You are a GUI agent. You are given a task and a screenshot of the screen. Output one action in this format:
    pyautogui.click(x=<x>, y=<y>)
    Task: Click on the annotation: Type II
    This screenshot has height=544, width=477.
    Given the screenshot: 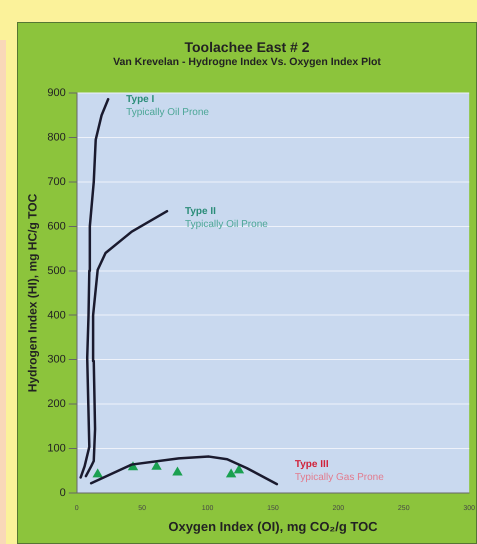 What is the action you would take?
    pyautogui.click(x=200, y=211)
    